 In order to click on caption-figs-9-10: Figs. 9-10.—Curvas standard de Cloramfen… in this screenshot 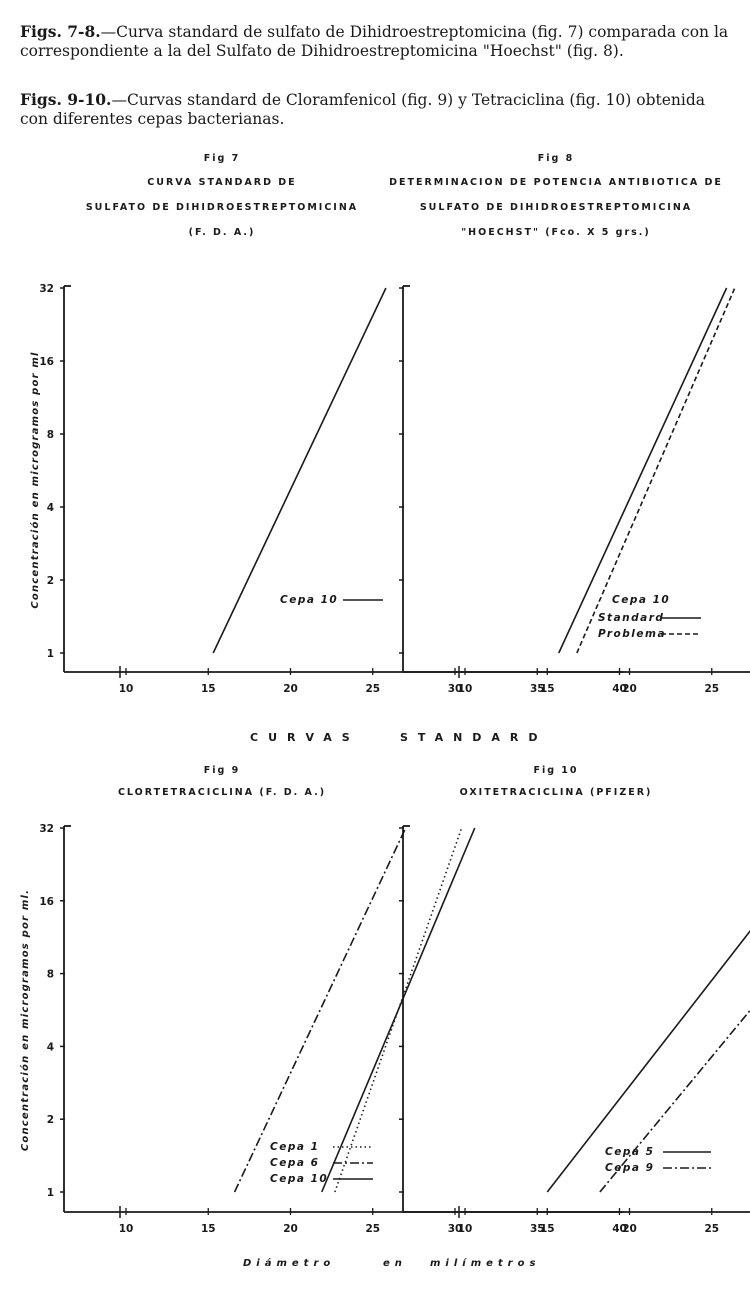, I will do `click(377, 109)`.